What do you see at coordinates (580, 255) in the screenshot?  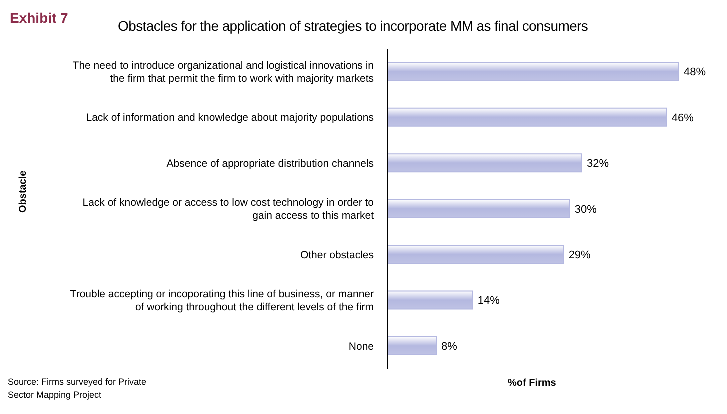 I see `data-label: 29%` at bounding box center [580, 255].